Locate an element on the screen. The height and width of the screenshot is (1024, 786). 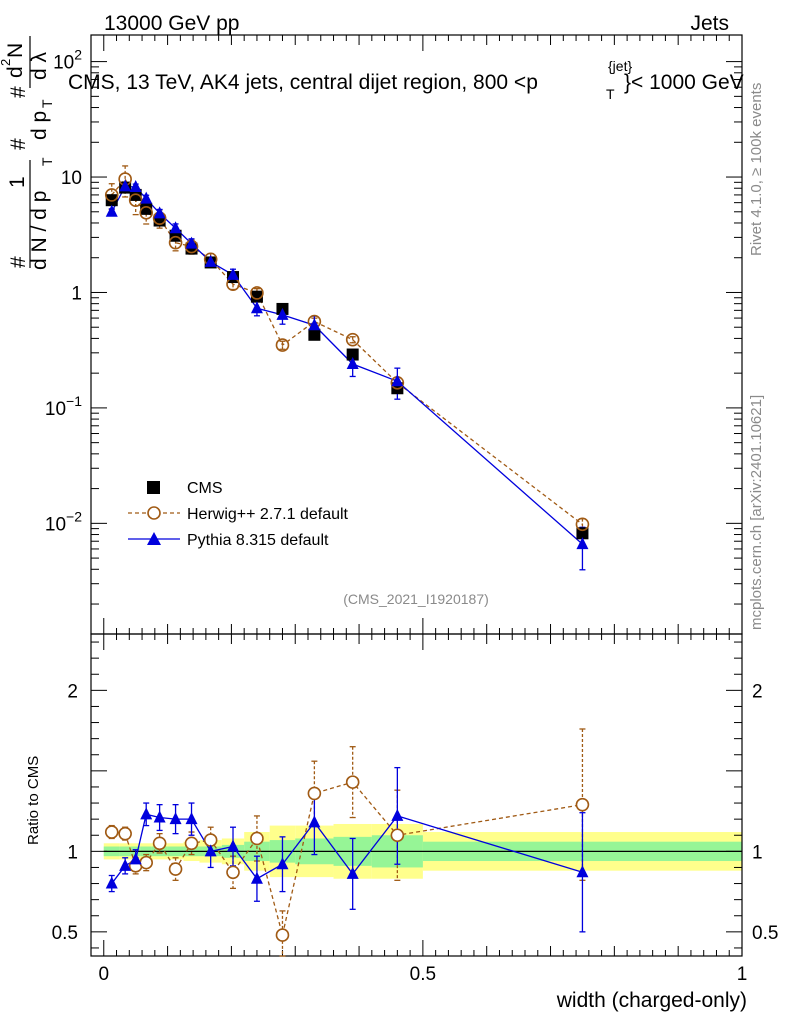
ylabel-N: N is located at coordinates (15, 50).